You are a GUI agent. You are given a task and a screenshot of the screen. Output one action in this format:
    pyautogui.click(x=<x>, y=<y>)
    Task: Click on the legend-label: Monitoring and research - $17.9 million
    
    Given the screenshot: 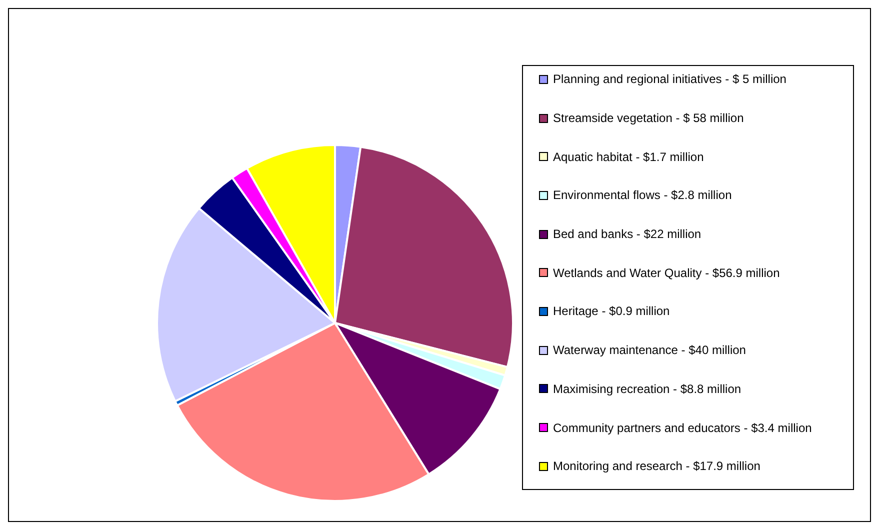 What is the action you would take?
    pyautogui.click(x=656, y=466)
    